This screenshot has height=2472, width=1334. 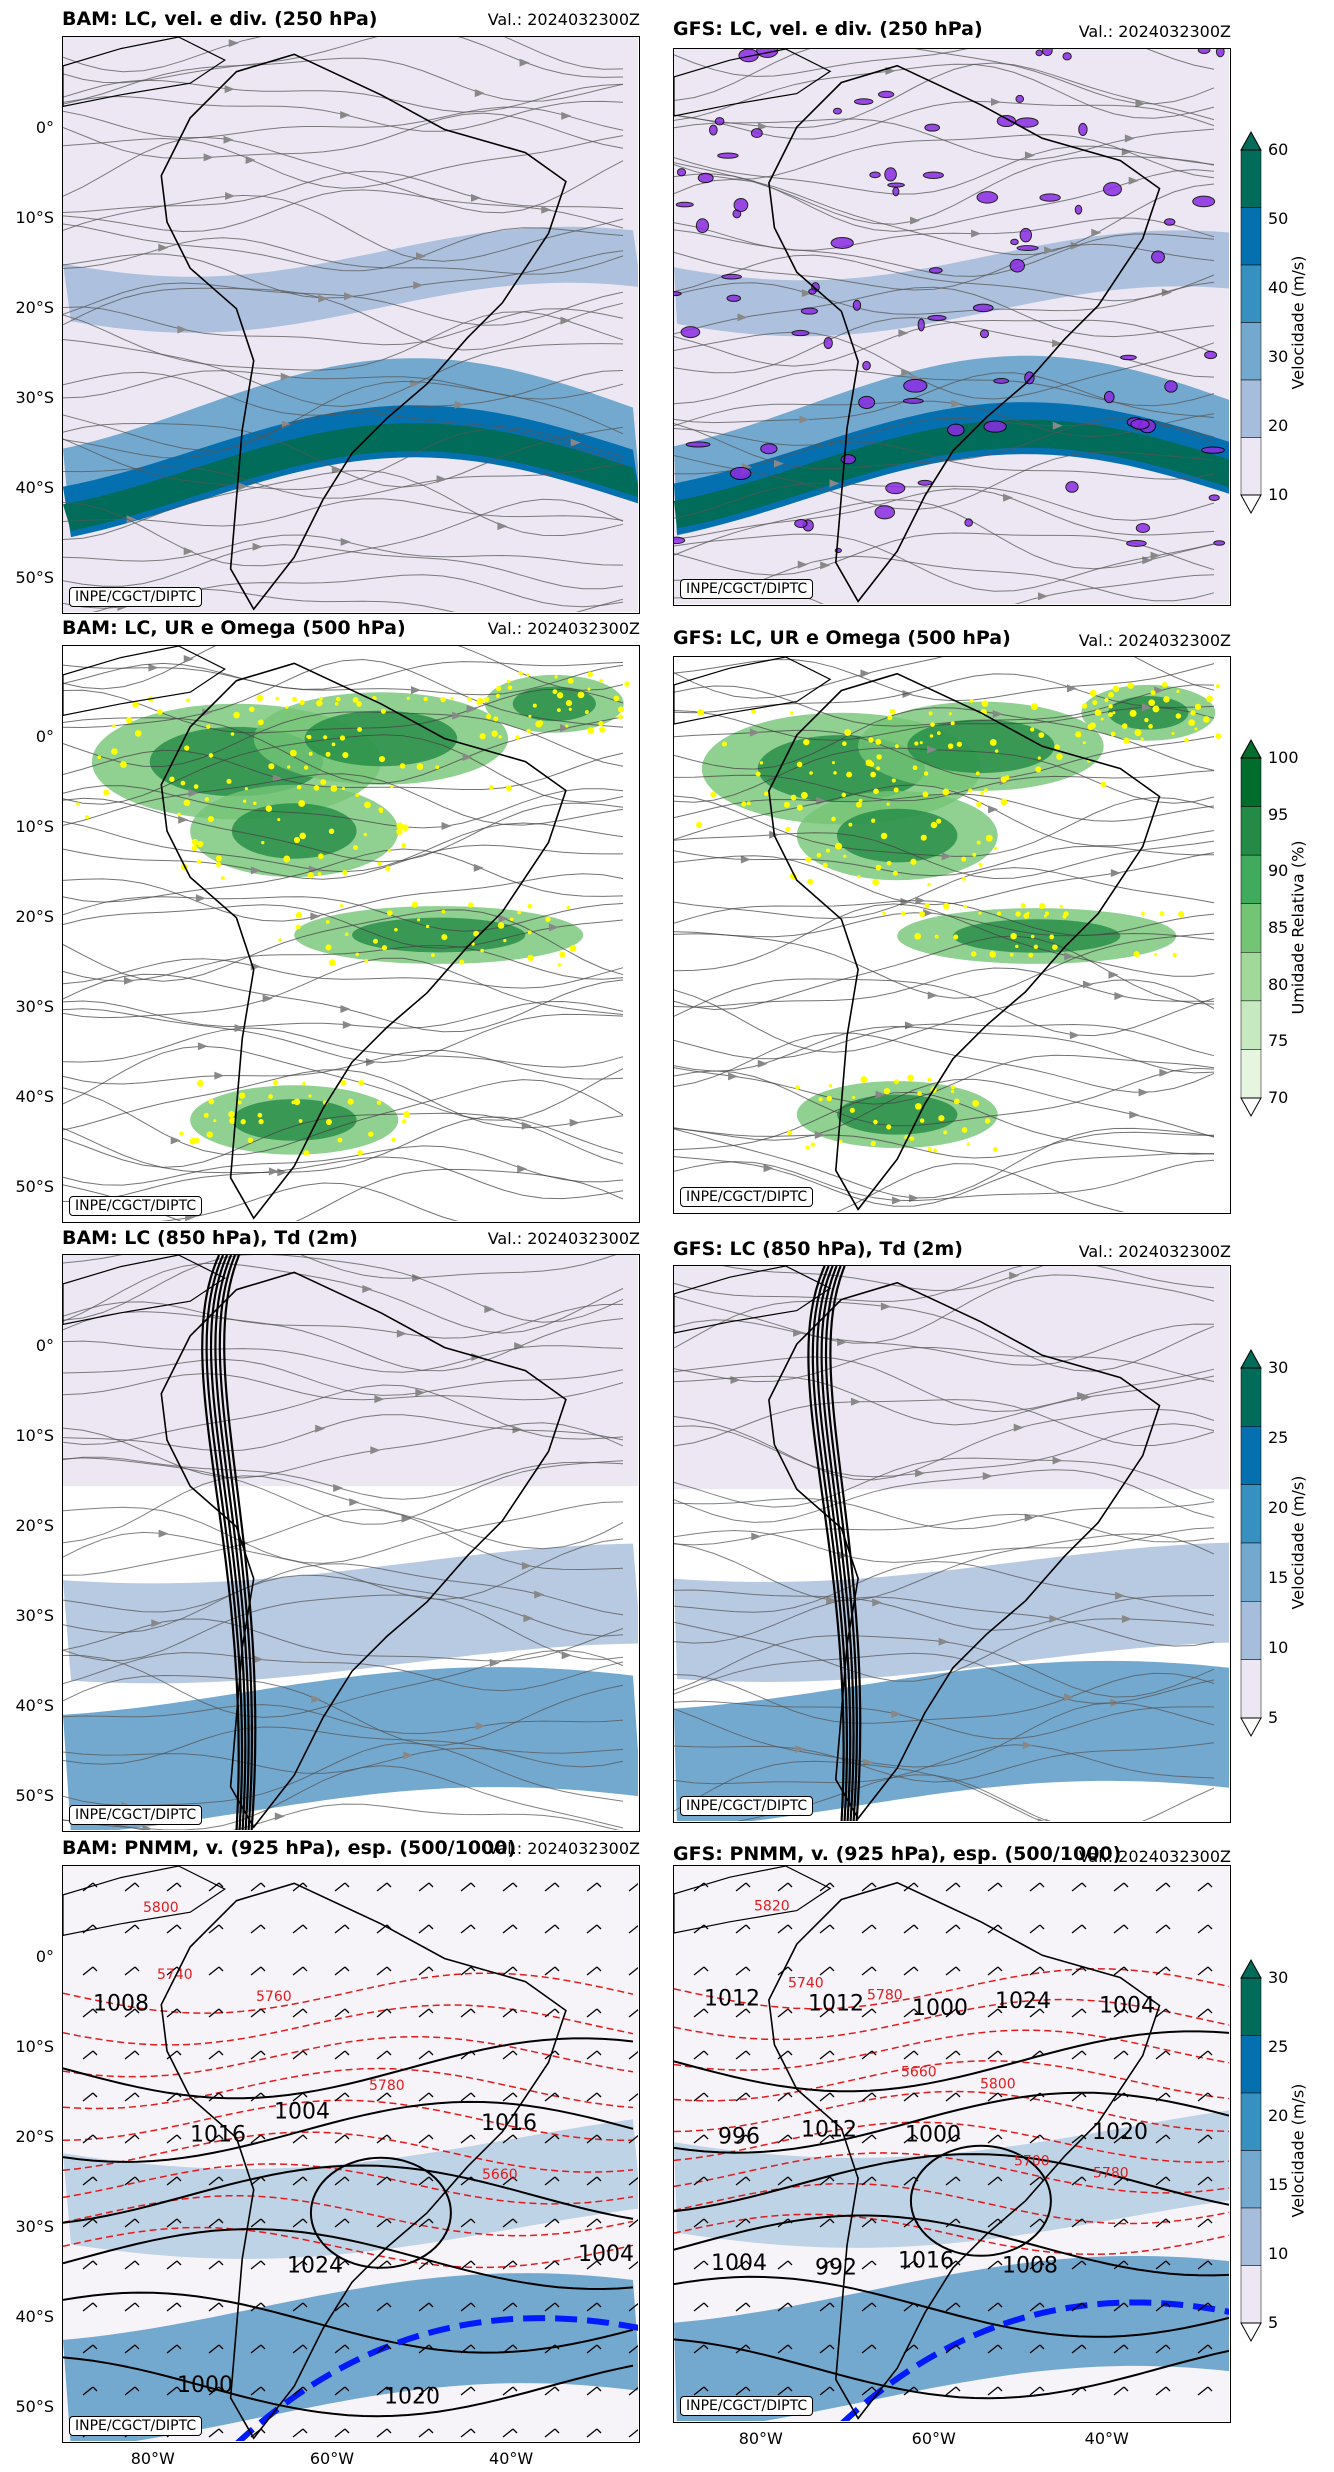 I want to click on continent-outline, so click(x=363, y=941).